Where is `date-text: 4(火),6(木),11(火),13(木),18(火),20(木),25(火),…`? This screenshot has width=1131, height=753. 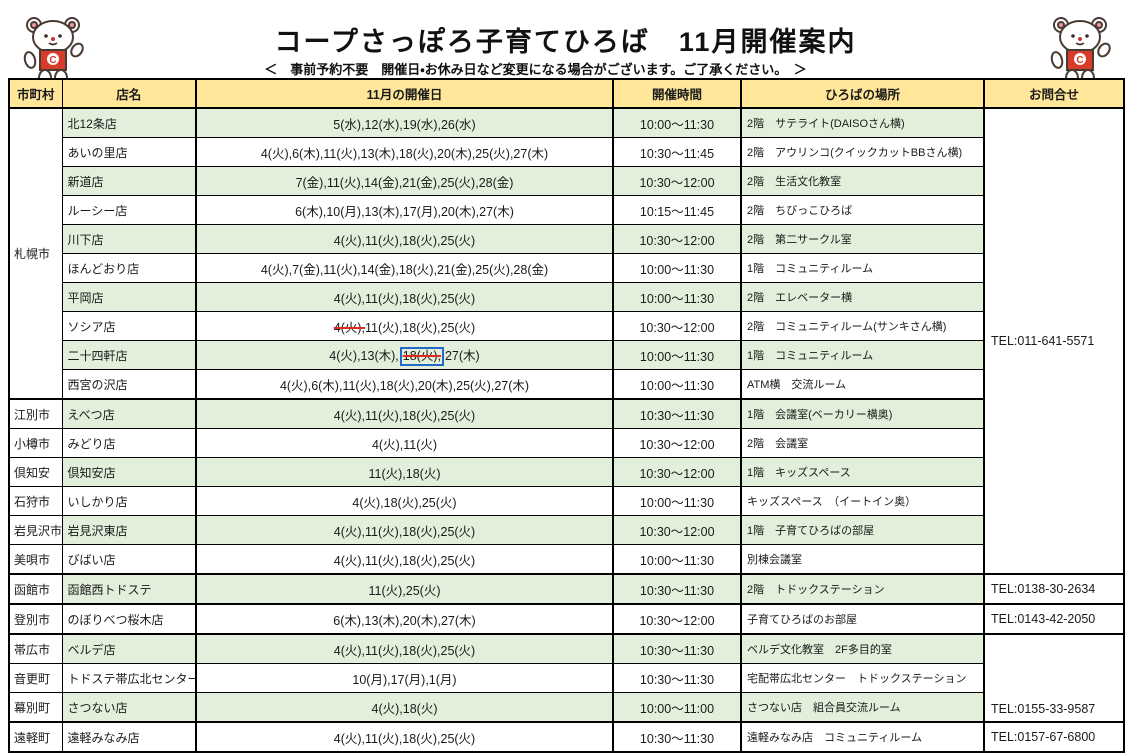
date-text: 4(火),6(木),11(火),13(木),18(火),20(木),25(火),… is located at coordinates (404, 153).